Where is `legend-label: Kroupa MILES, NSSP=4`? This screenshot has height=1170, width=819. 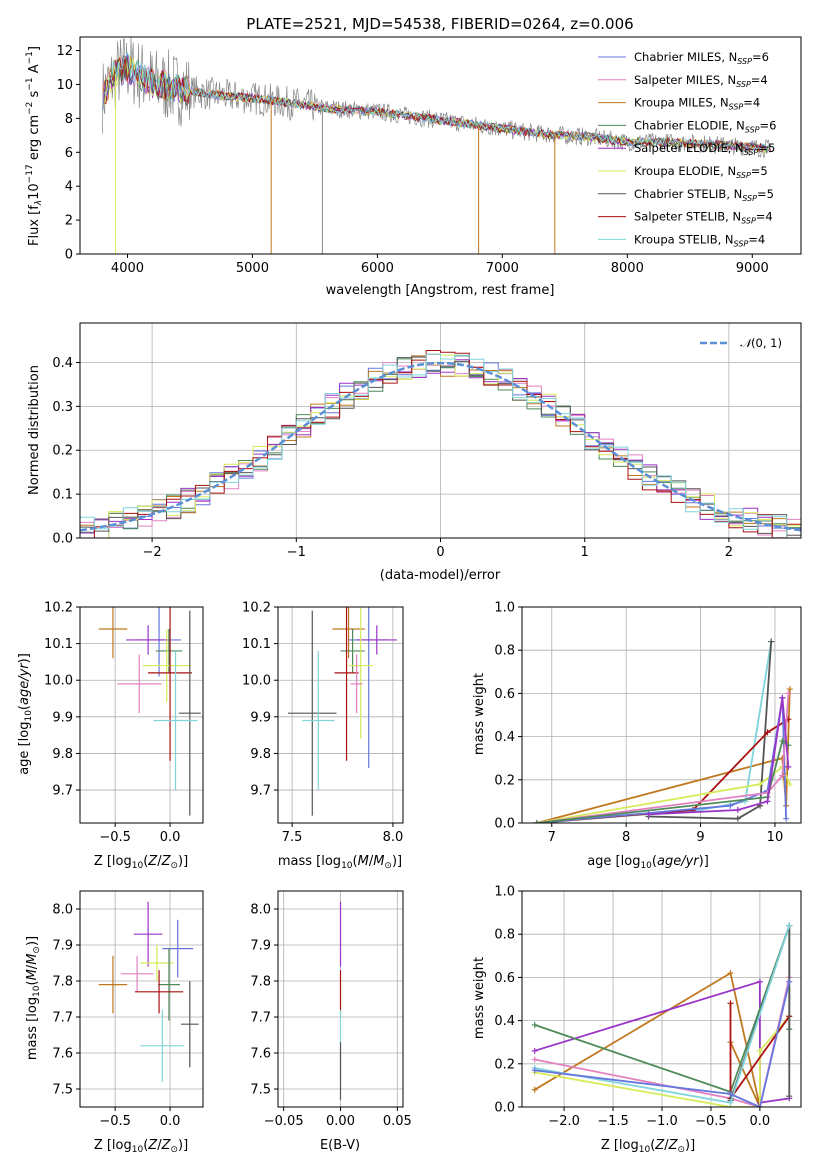 legend-label: Kroupa MILES, NSSP=4 is located at coordinates (697, 104).